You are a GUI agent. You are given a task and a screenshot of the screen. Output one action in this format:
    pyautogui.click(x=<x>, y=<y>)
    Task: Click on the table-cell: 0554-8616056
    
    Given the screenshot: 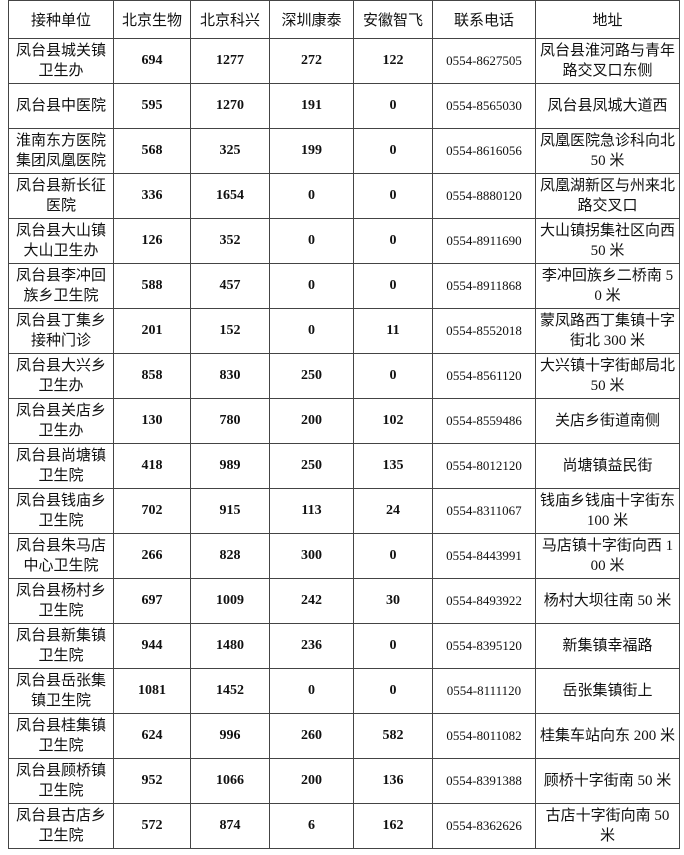 What is the action you would take?
    pyautogui.click(x=484, y=151)
    